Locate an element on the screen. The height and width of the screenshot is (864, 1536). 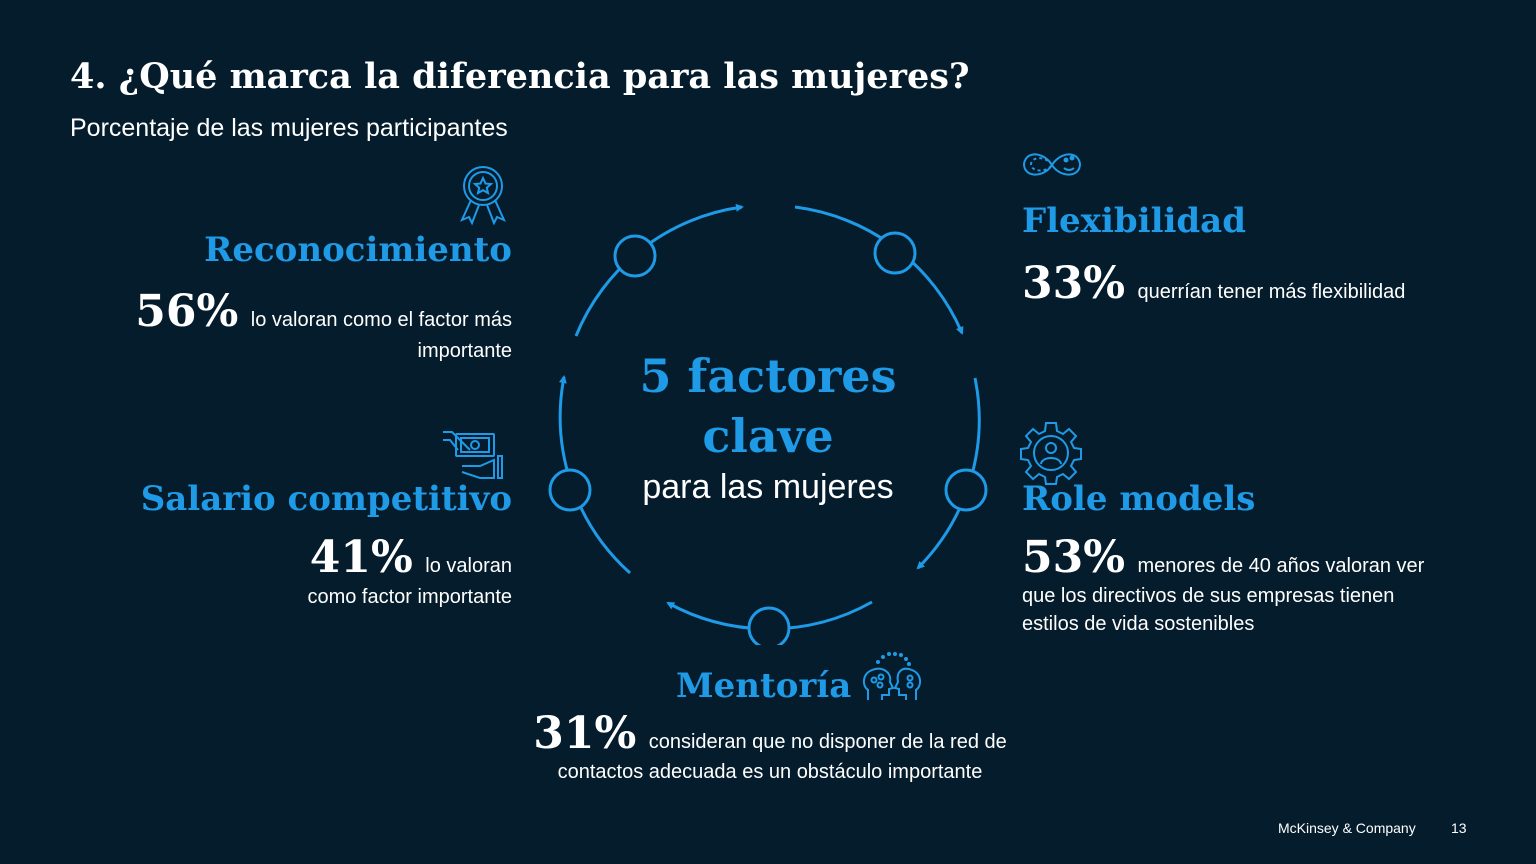
money-hand-icon is located at coordinates (473, 455).